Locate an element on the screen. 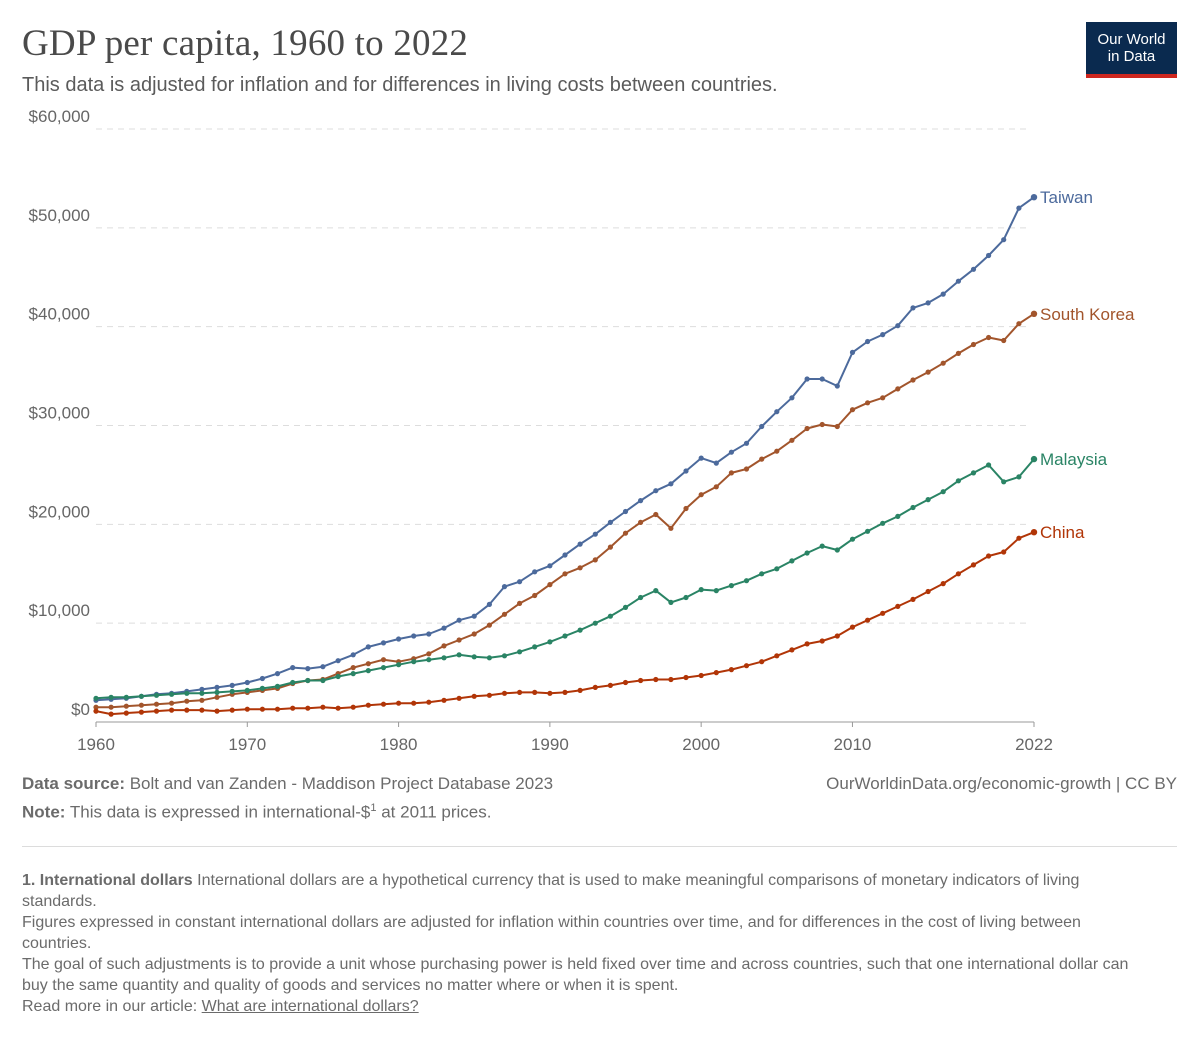 The image size is (1200, 1039). owid-logo: Our World in Data is located at coordinates (1131, 50).